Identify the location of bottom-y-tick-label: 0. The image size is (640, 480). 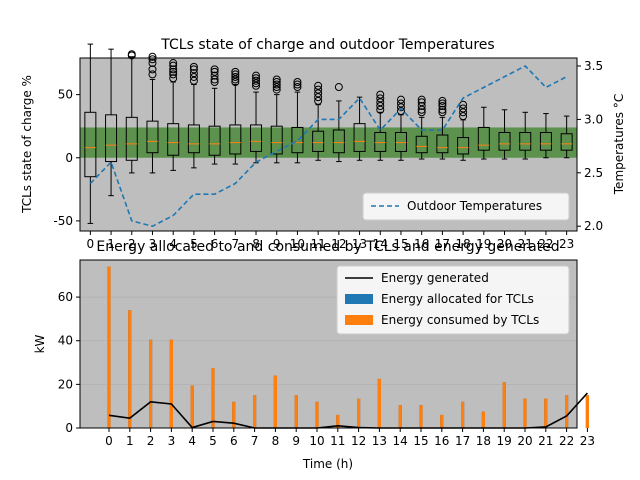
(69, 428).